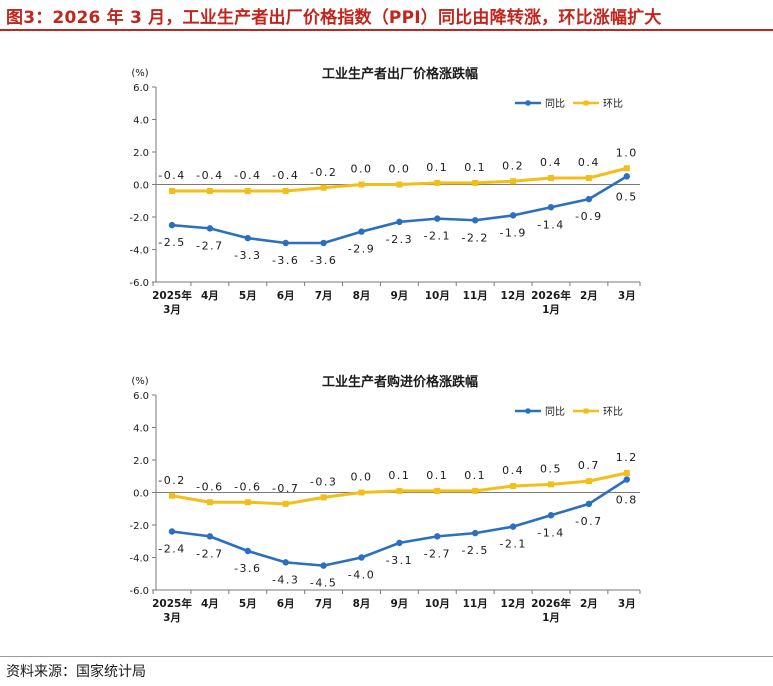 The image size is (773, 686). I want to click on data-label-yoy: -1.9, so click(512, 232).